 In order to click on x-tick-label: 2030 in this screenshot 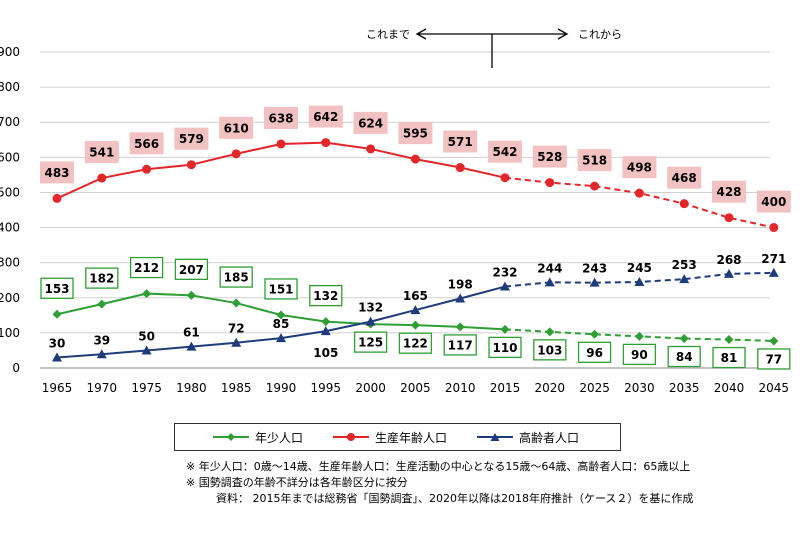, I will do `click(639, 388)`.